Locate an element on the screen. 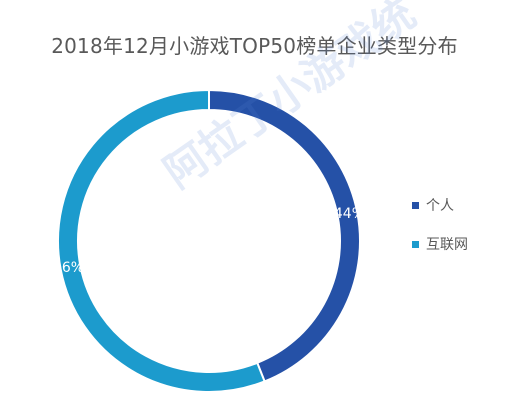  legend-label-personal: 个人 is located at coordinates (440, 206).